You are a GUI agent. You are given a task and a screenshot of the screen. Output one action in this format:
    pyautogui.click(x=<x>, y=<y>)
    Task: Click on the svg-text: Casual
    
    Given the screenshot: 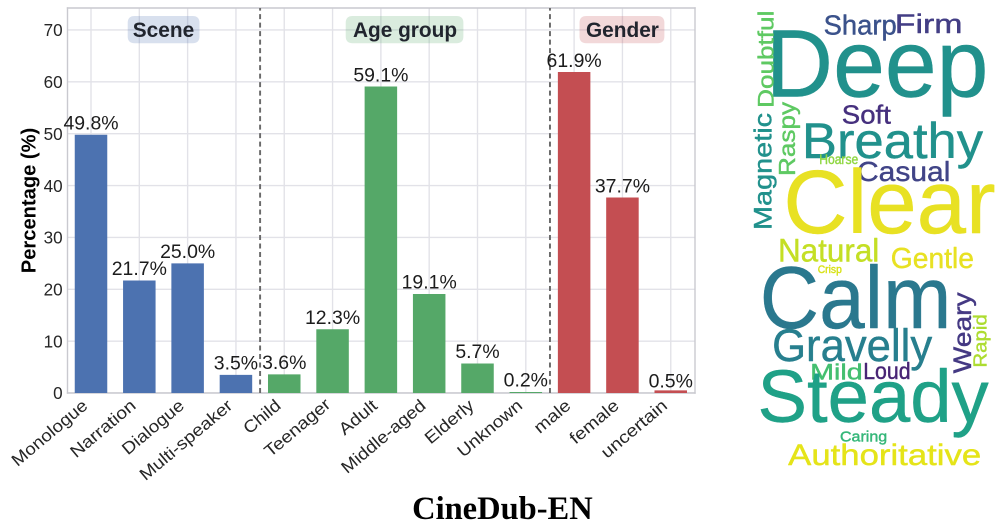 What is the action you would take?
    pyautogui.click(x=903, y=171)
    